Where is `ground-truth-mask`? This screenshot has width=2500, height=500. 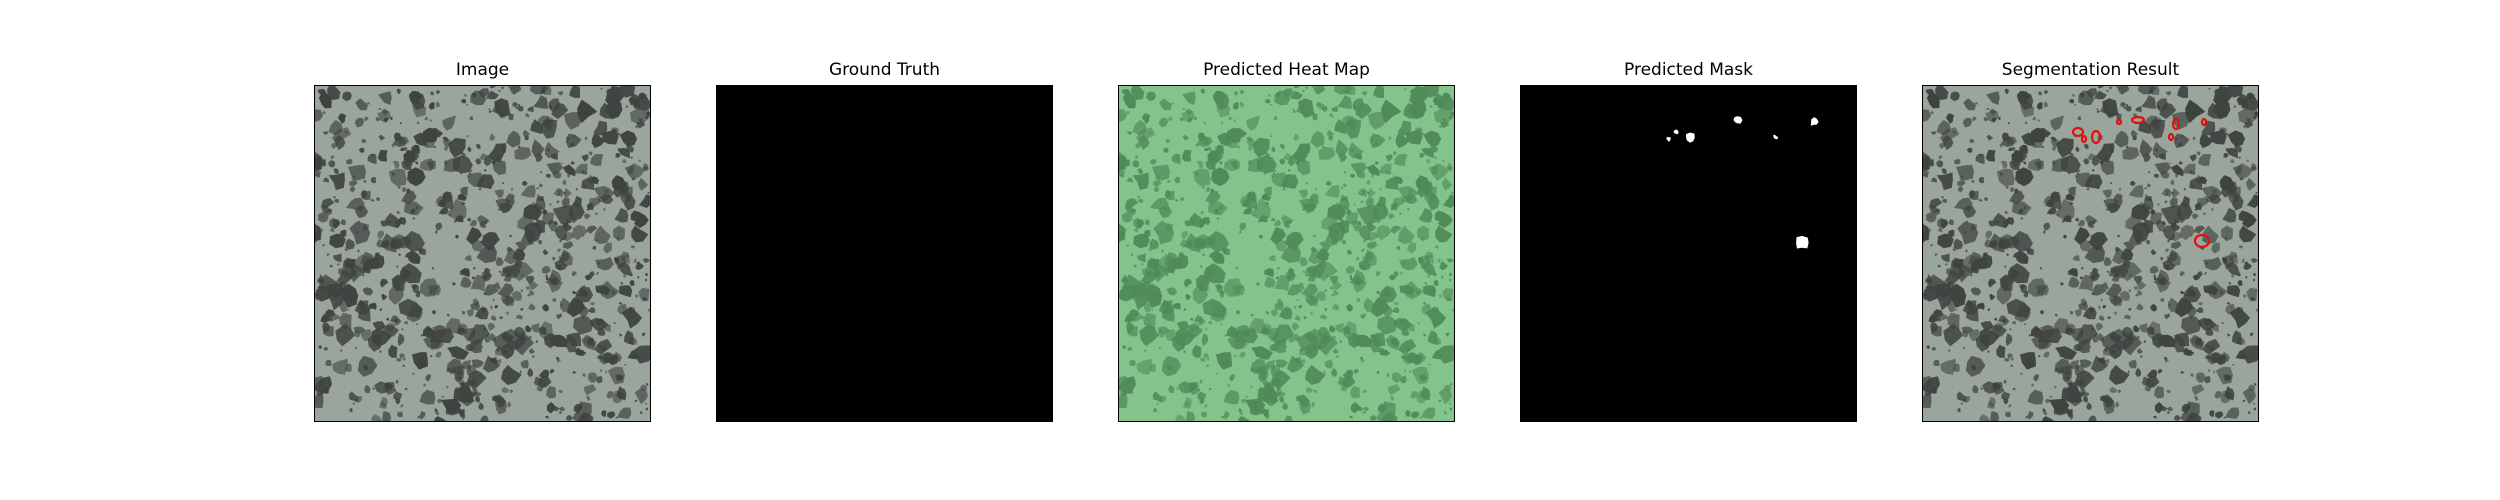
ground-truth-mask is located at coordinates (884, 253).